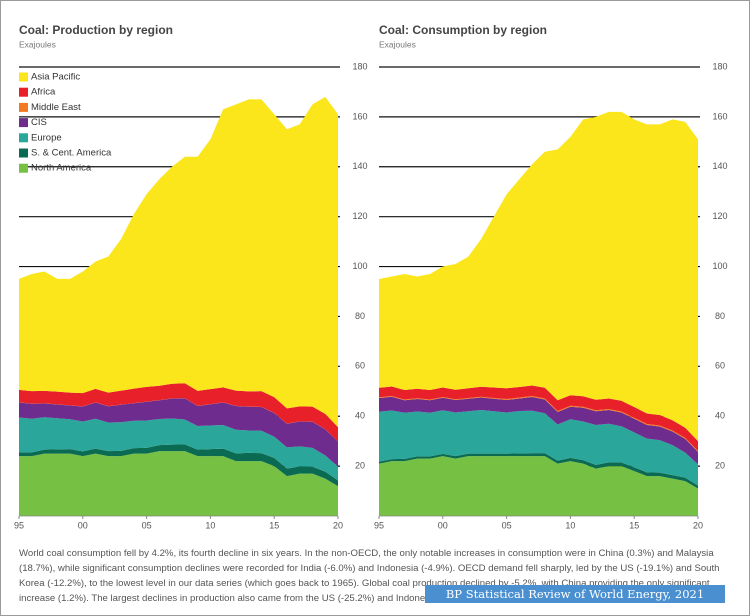 The width and height of the screenshot is (750, 616). What do you see at coordinates (43, 92) in the screenshot?
I see `legend-label: Africa` at bounding box center [43, 92].